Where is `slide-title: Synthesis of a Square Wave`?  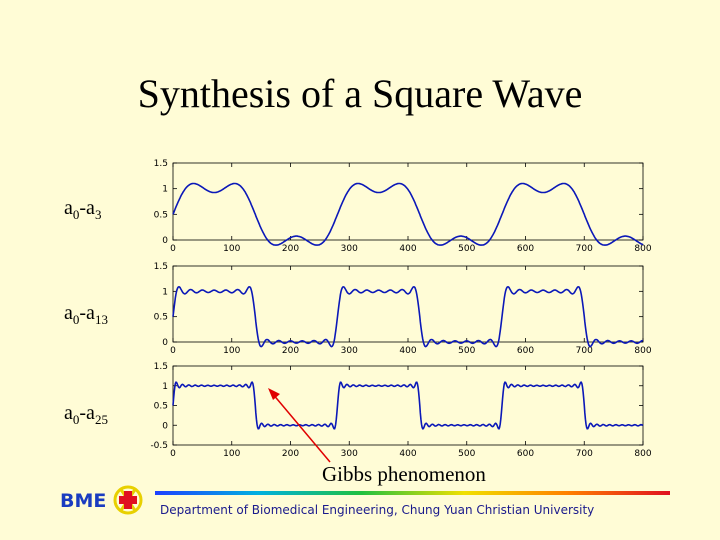 slide-title: Synthesis of a Square Wave is located at coordinates (360, 93).